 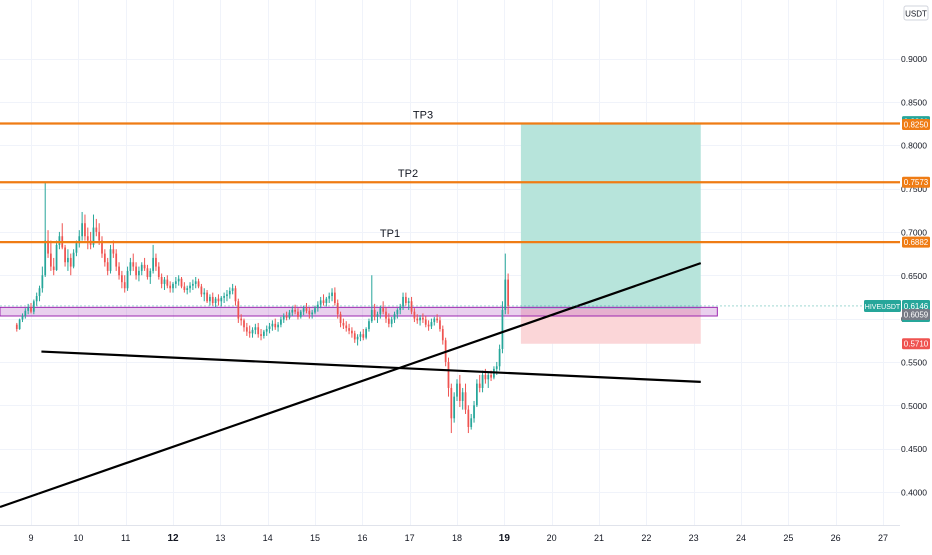 I want to click on currency-label: USDT, so click(x=916, y=13).